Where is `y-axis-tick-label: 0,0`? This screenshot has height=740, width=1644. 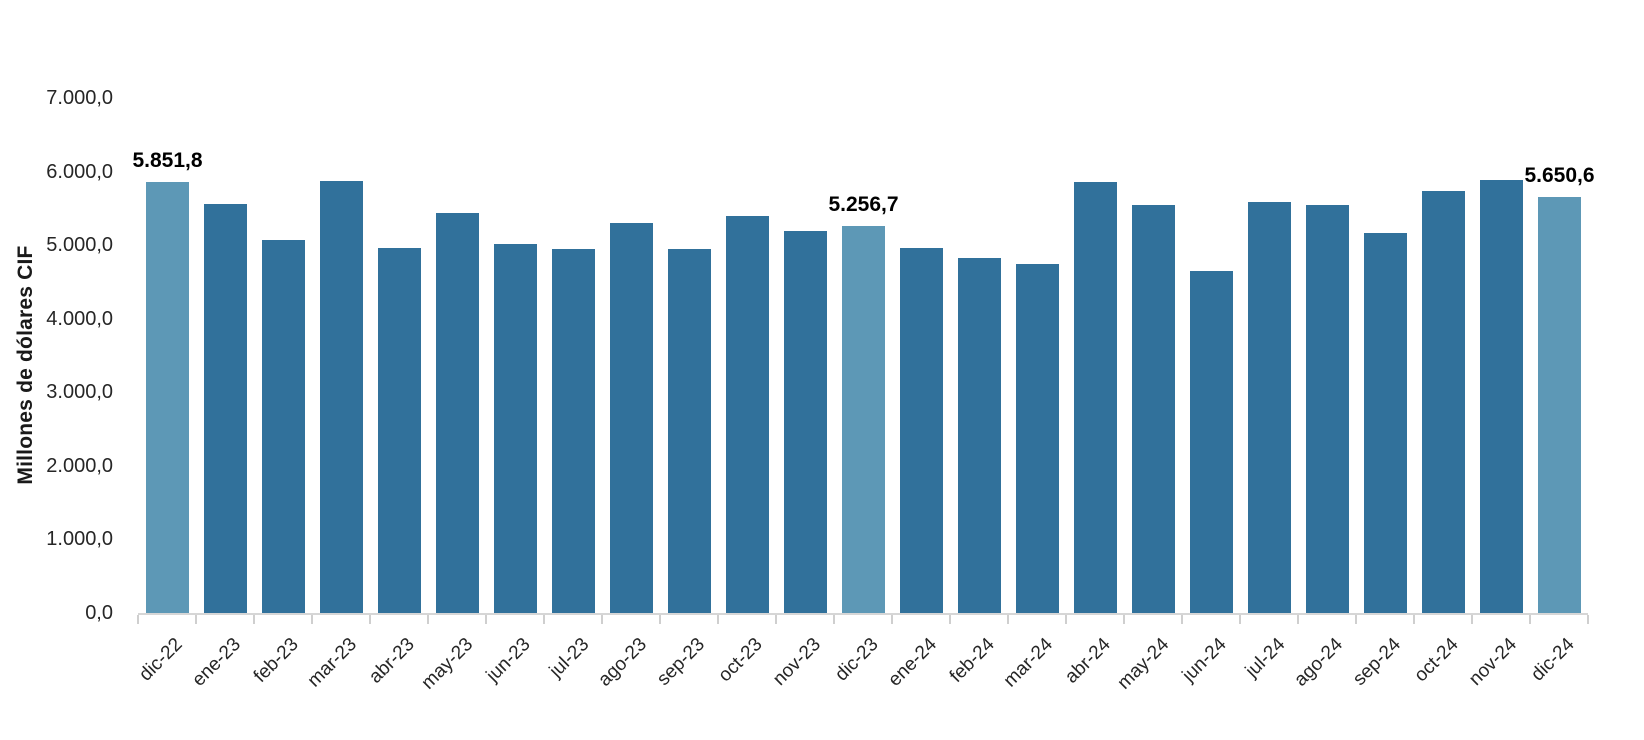 y-axis-tick-label: 0,0 is located at coordinates (99, 613).